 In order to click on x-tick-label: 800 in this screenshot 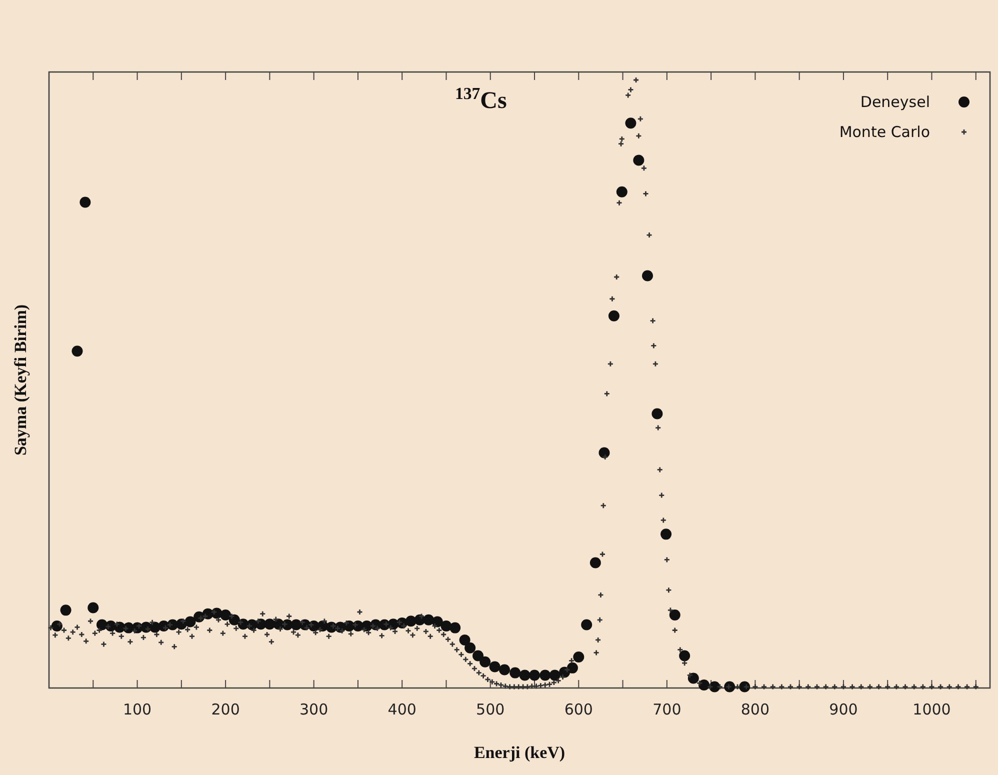, I will do `click(755, 709)`.